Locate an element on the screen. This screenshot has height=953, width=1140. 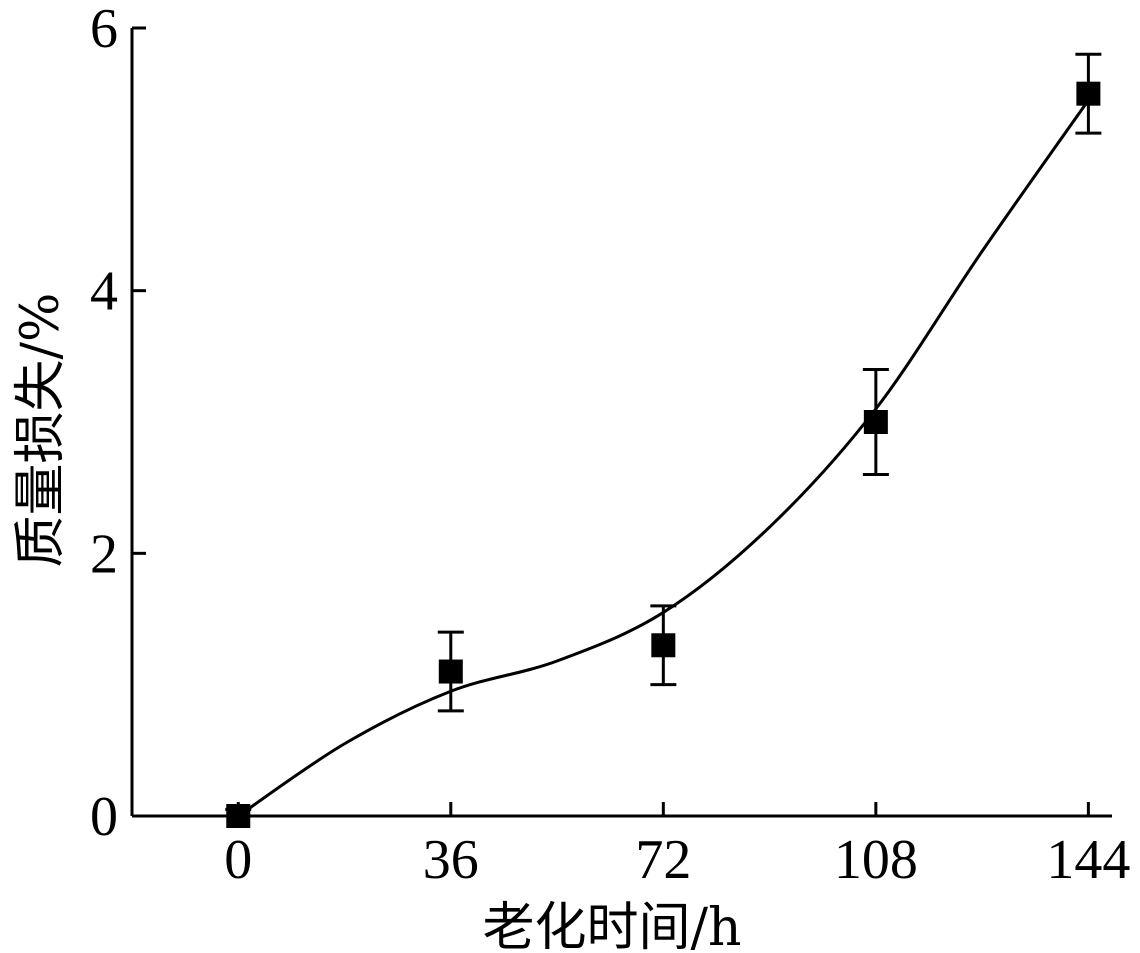
y-tick-label: 6 is located at coordinates (104, 30).